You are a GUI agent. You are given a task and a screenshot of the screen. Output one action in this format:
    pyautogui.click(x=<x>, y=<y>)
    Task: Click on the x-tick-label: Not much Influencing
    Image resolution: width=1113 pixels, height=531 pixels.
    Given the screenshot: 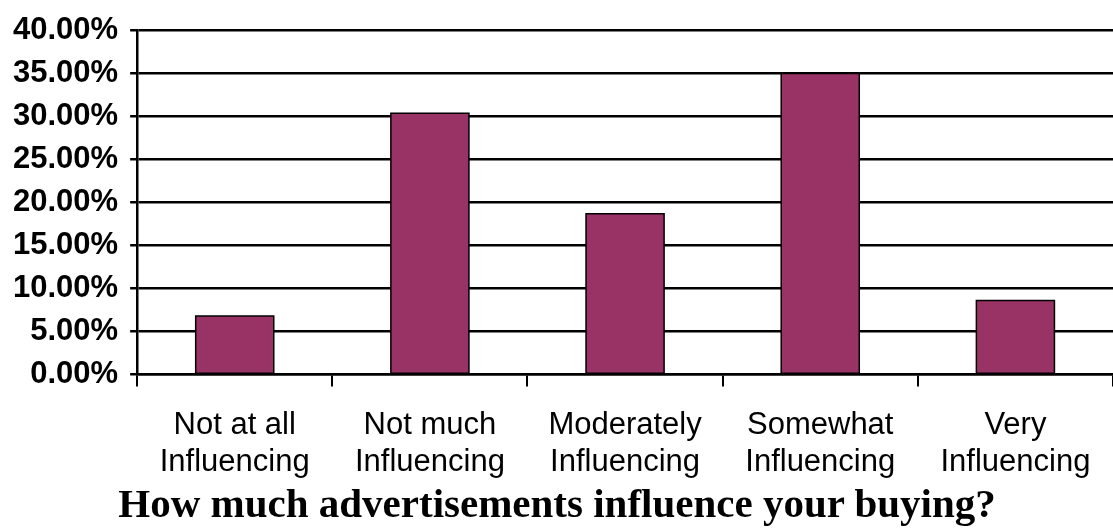 What is the action you would take?
    pyautogui.click(x=429, y=441)
    